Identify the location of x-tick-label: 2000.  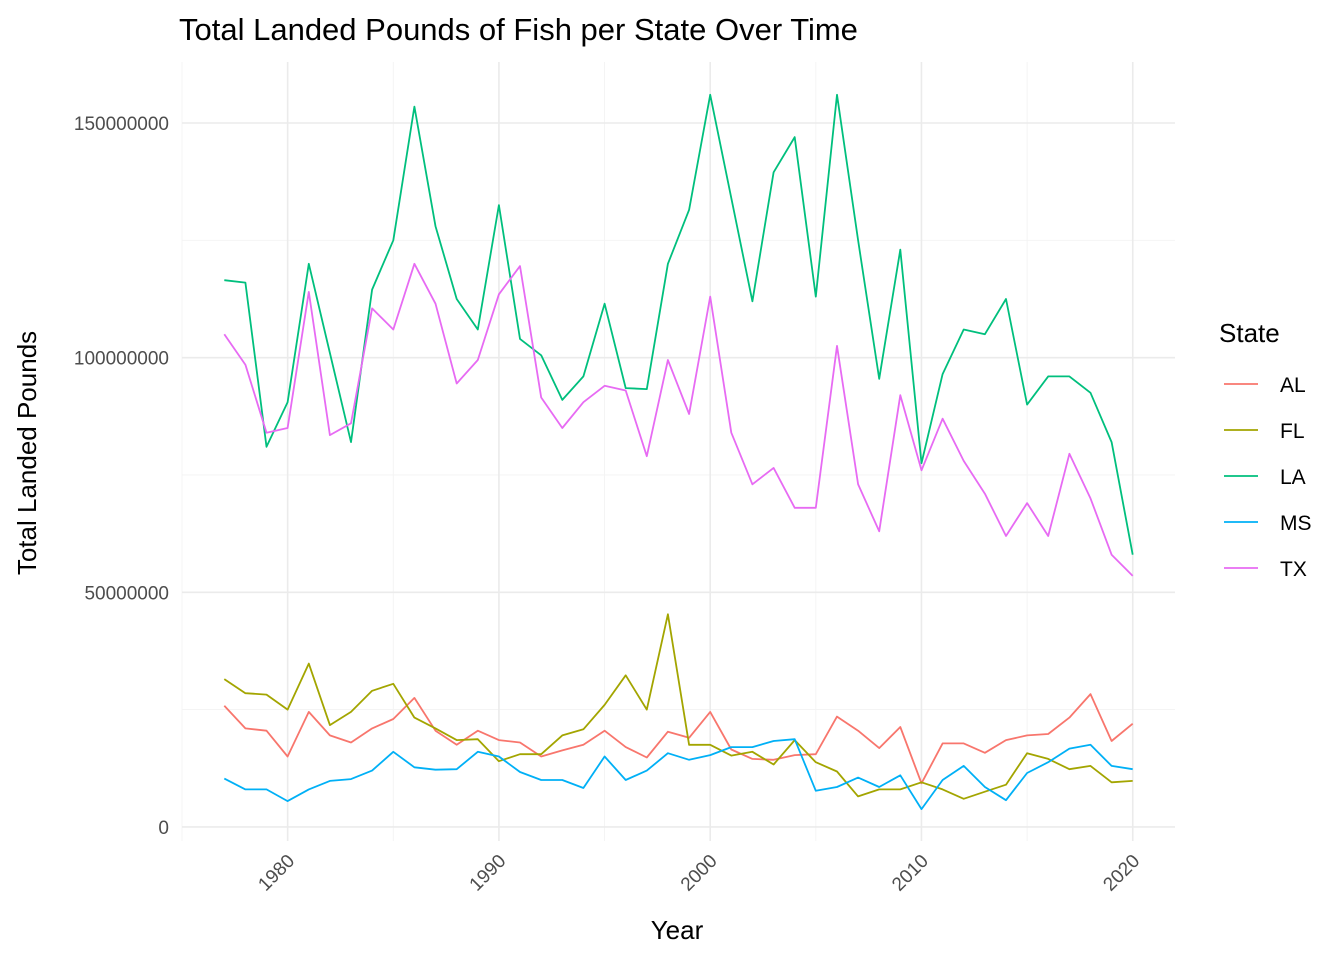
(699, 873).